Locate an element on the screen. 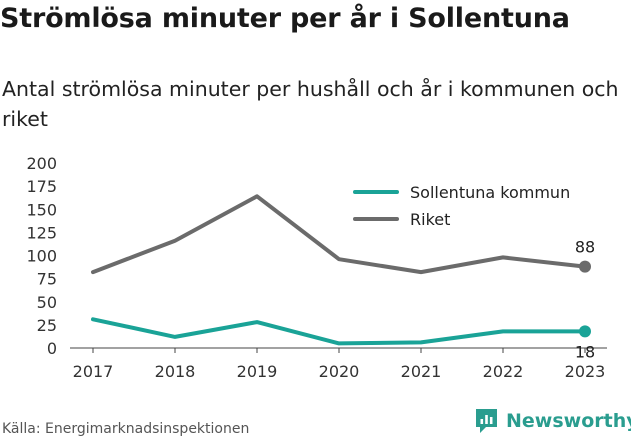  y-tick-label: 150 is located at coordinates (41, 209).